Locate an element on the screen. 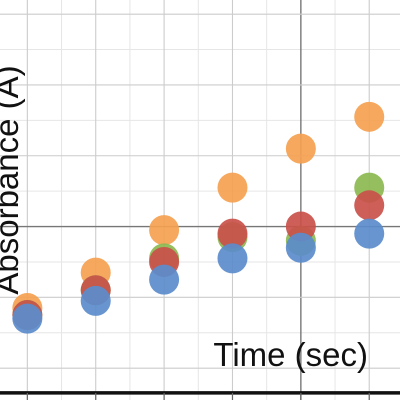 The height and width of the screenshot is (405, 400). axes is located at coordinates (200, 395).